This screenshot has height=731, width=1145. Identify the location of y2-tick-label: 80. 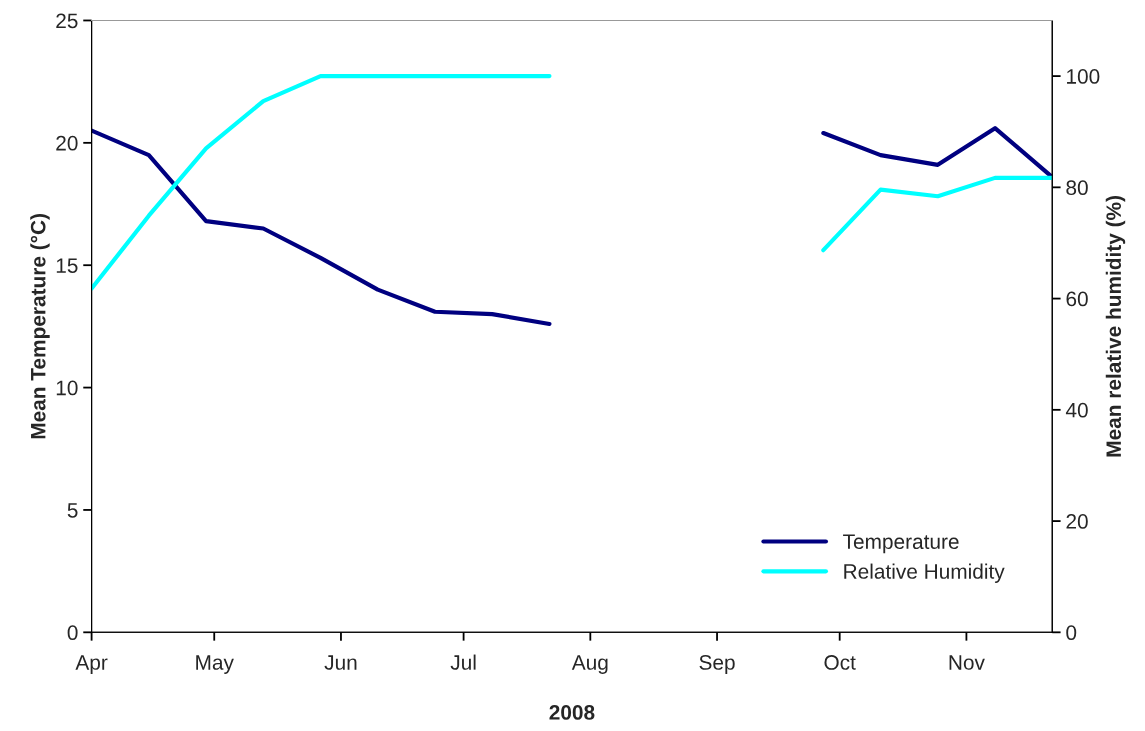
(1077, 188).